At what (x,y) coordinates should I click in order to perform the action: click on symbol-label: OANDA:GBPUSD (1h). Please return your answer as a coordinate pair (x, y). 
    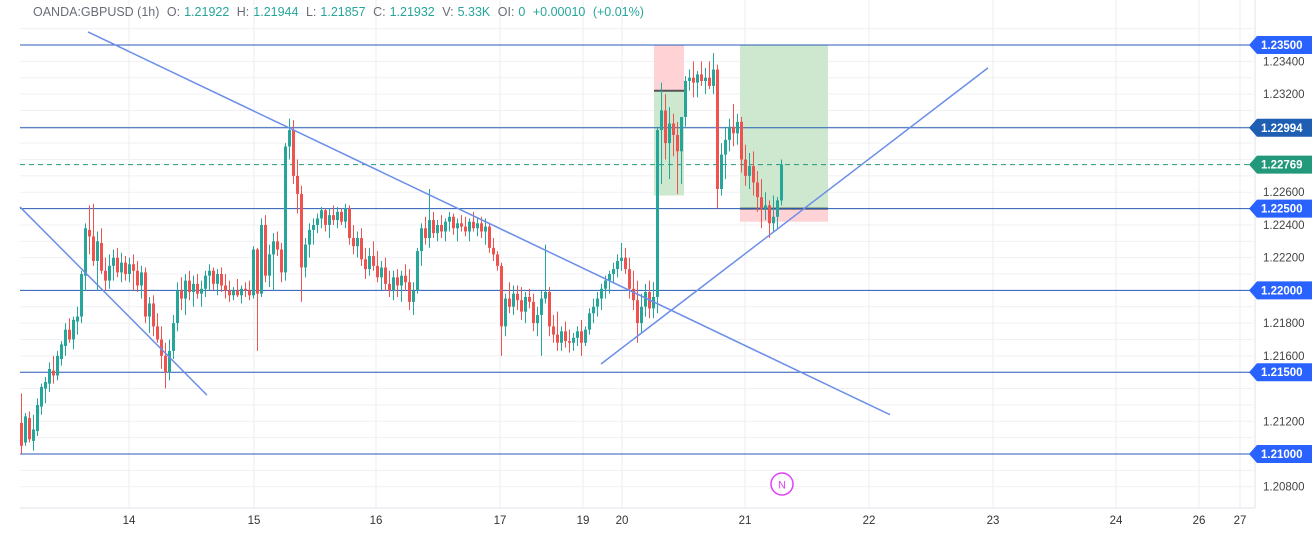
    Looking at the image, I should click on (96, 12).